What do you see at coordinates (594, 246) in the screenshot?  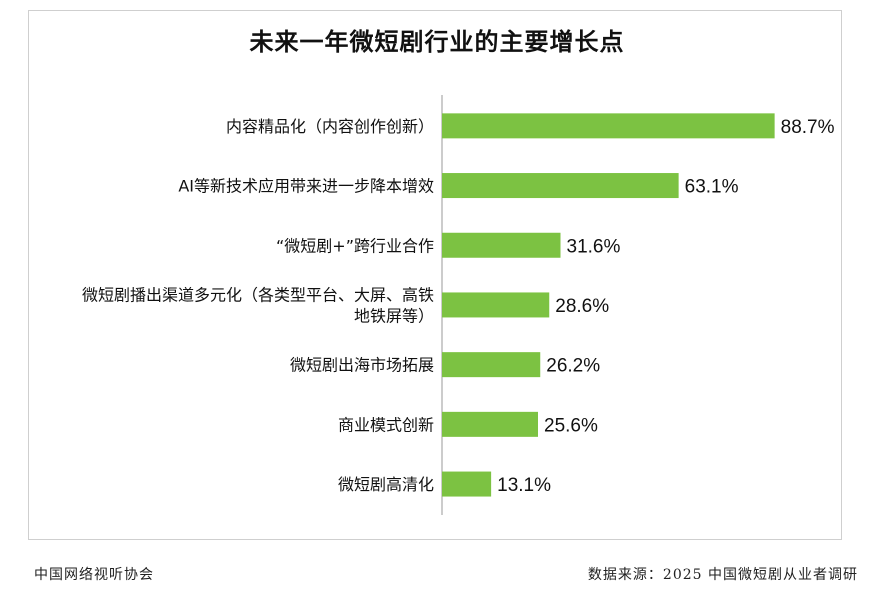 I see `value-label-3: 31.6%` at bounding box center [594, 246].